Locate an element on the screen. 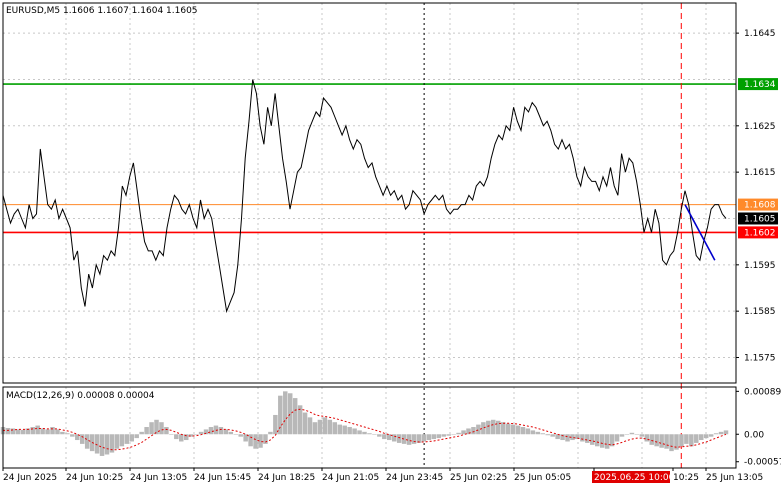 The image size is (781, 489). time-tick-label: 24 Jun 2025 is located at coordinates (30, 478).